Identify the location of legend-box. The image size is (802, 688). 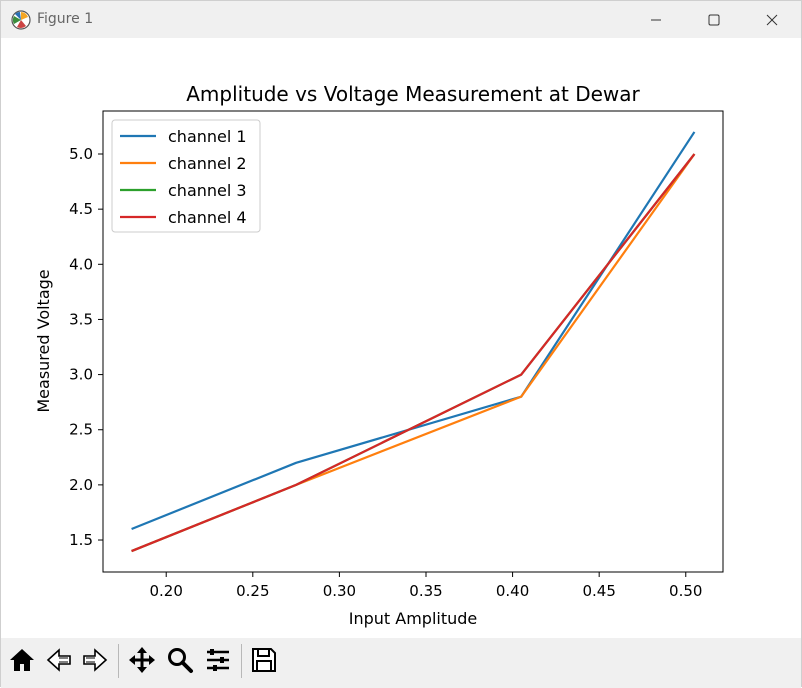
(186, 176).